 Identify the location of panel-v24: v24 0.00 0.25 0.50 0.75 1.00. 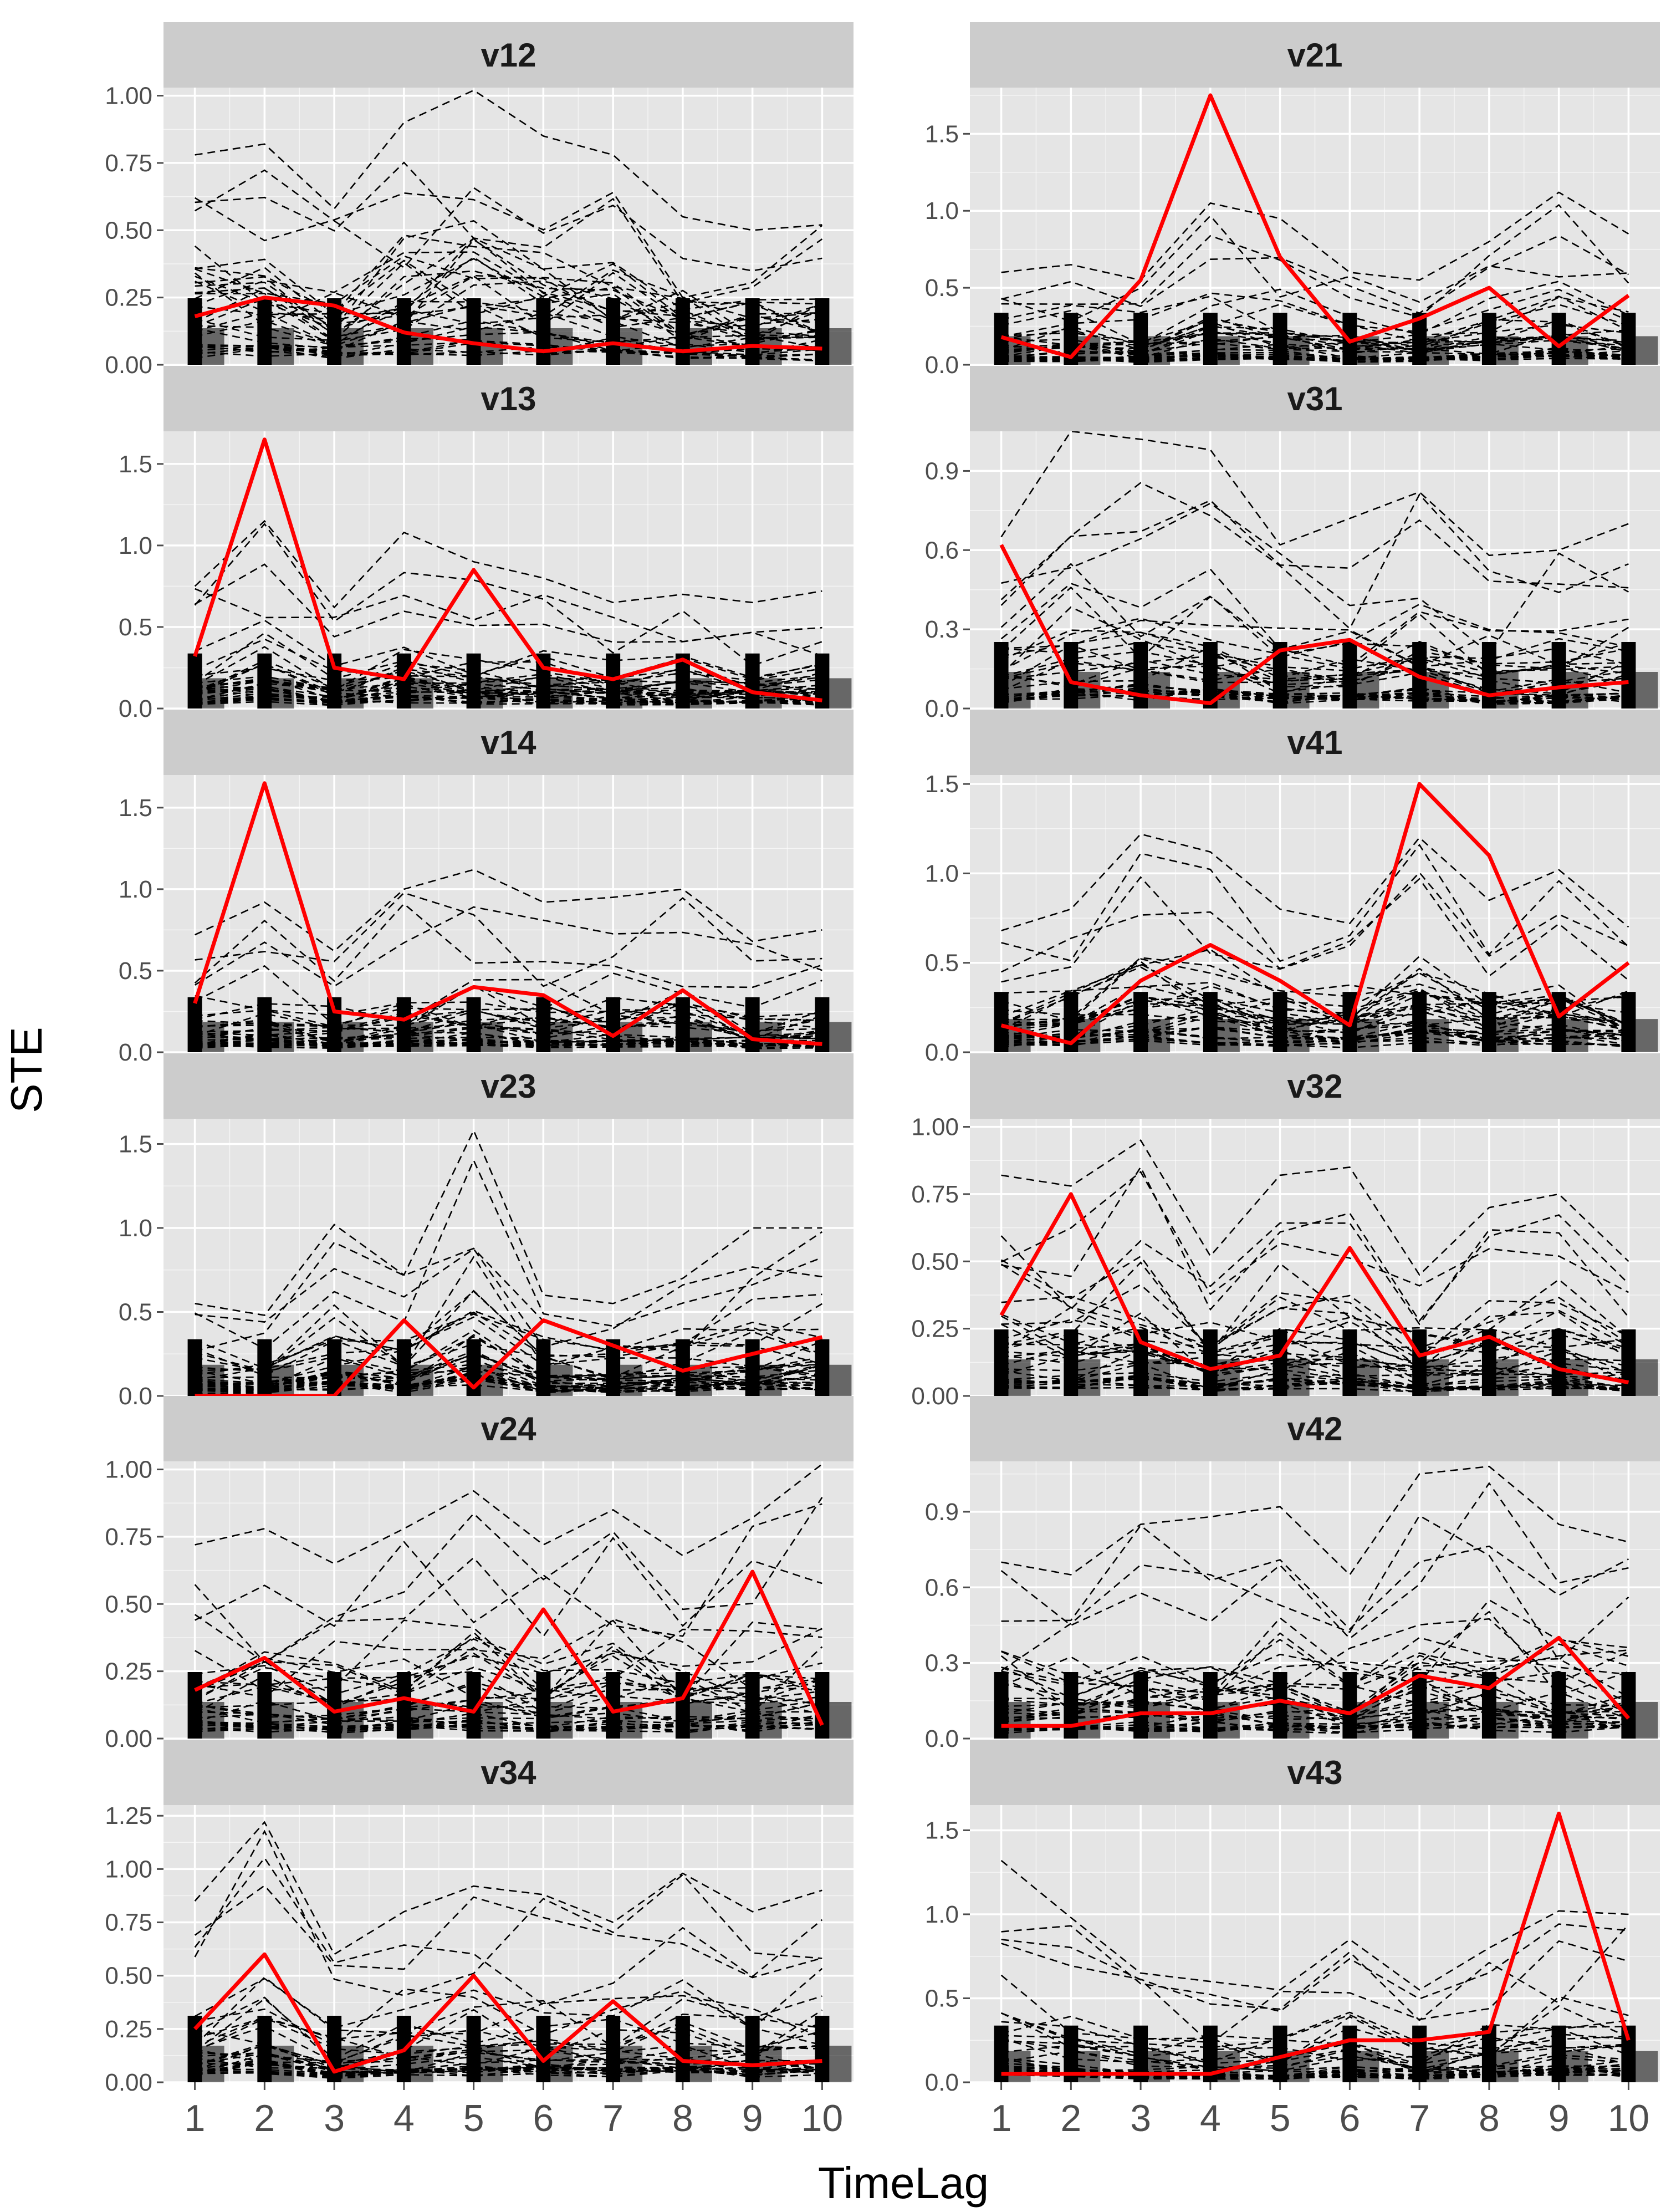
(479, 1574).